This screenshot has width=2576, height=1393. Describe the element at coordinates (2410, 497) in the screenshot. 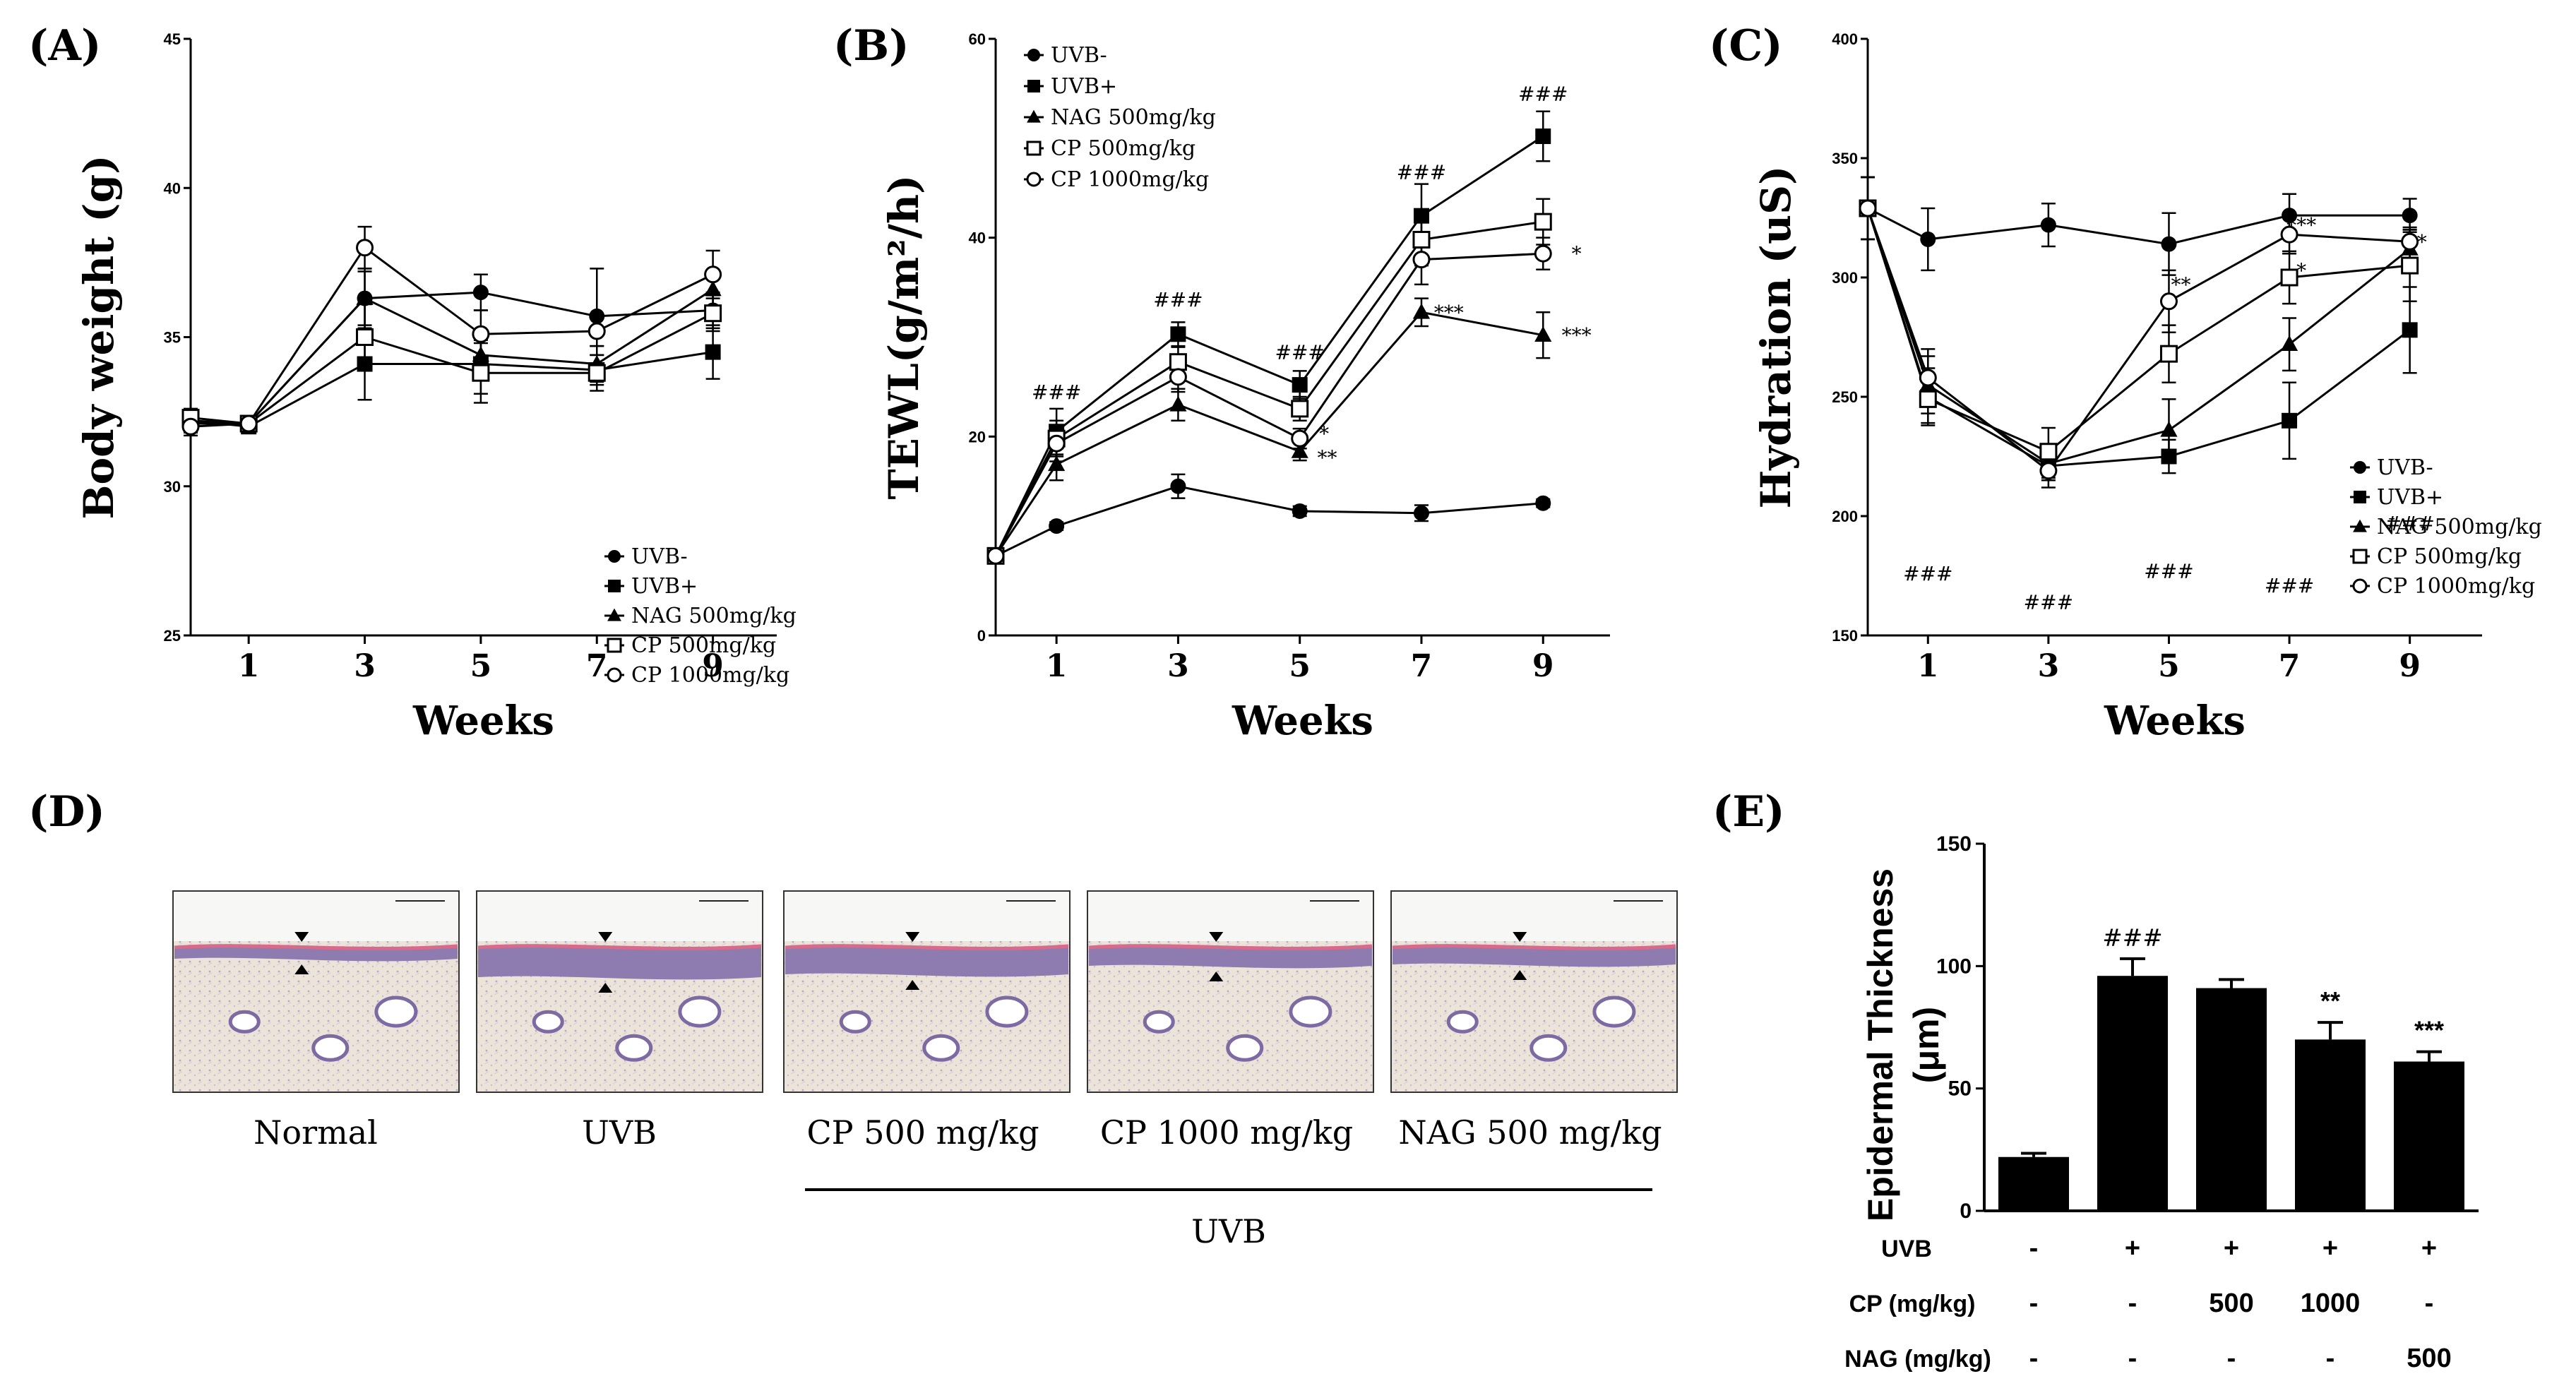

I see `svg-text: UVB+` at that location.